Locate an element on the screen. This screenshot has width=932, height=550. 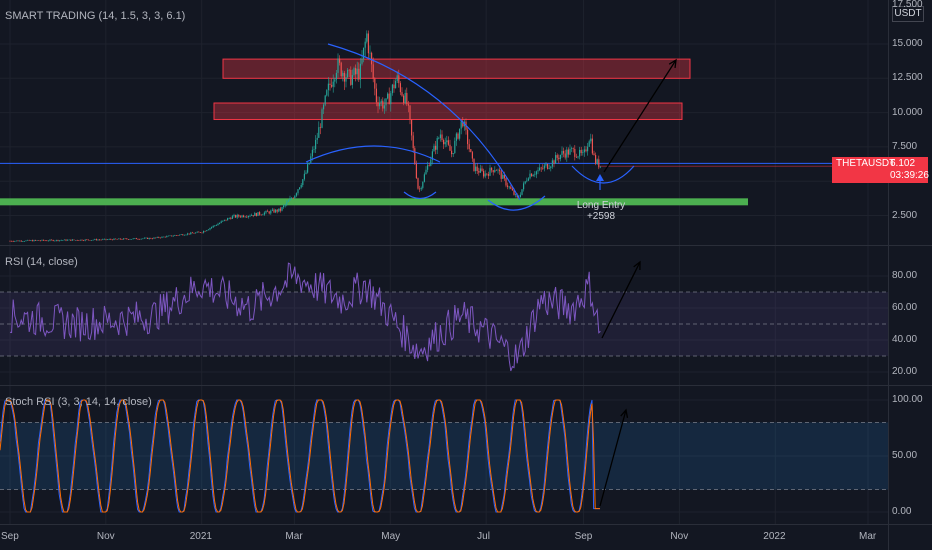
currency-button: USDT is located at coordinates (908, 14).